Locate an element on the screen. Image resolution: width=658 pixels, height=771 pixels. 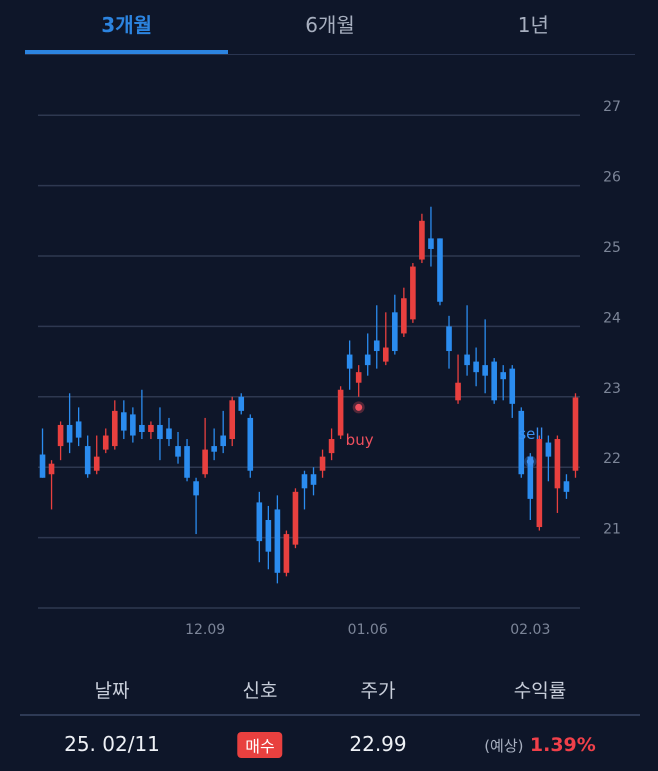
return-value: 1.39% is located at coordinates (562, 745).